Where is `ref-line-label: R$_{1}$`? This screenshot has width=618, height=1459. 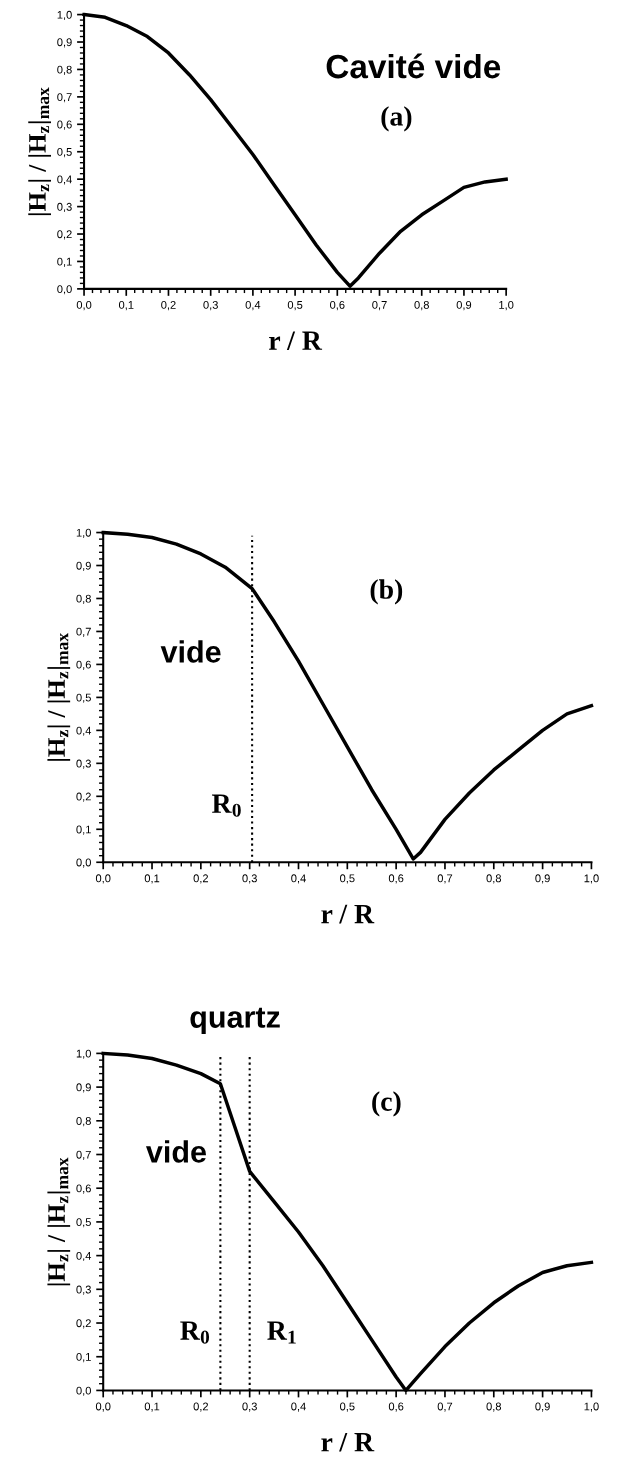
ref-line-label: R$_{1}$ is located at coordinates (281, 1332).